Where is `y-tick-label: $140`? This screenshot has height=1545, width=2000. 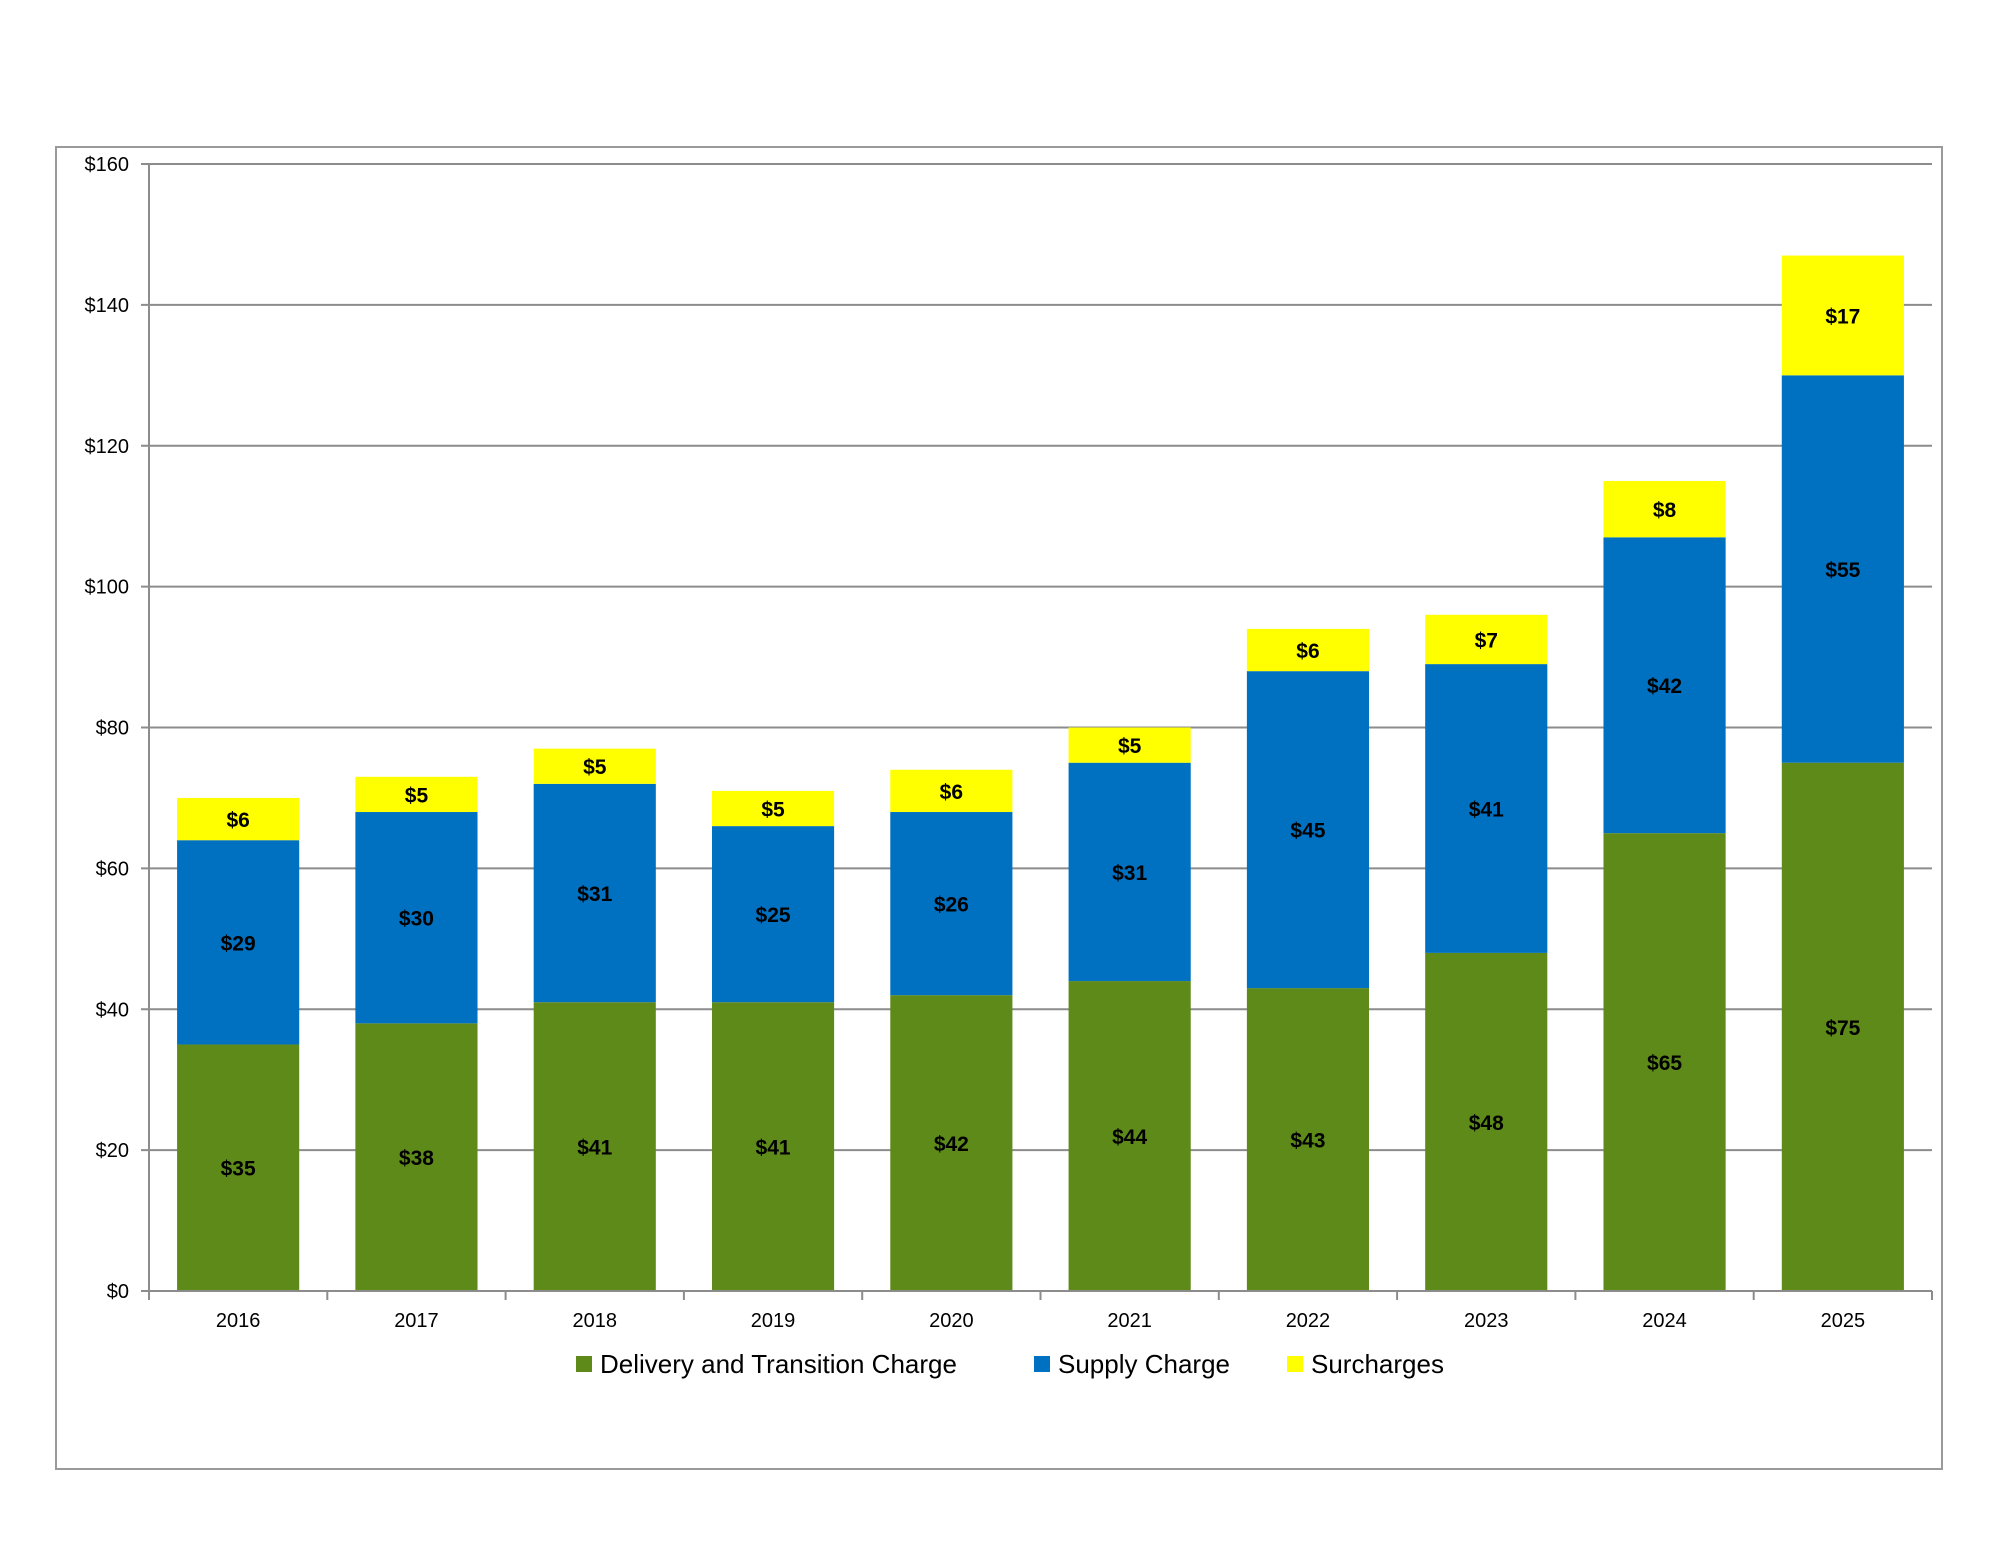
y-tick-label: $140 is located at coordinates (107, 306).